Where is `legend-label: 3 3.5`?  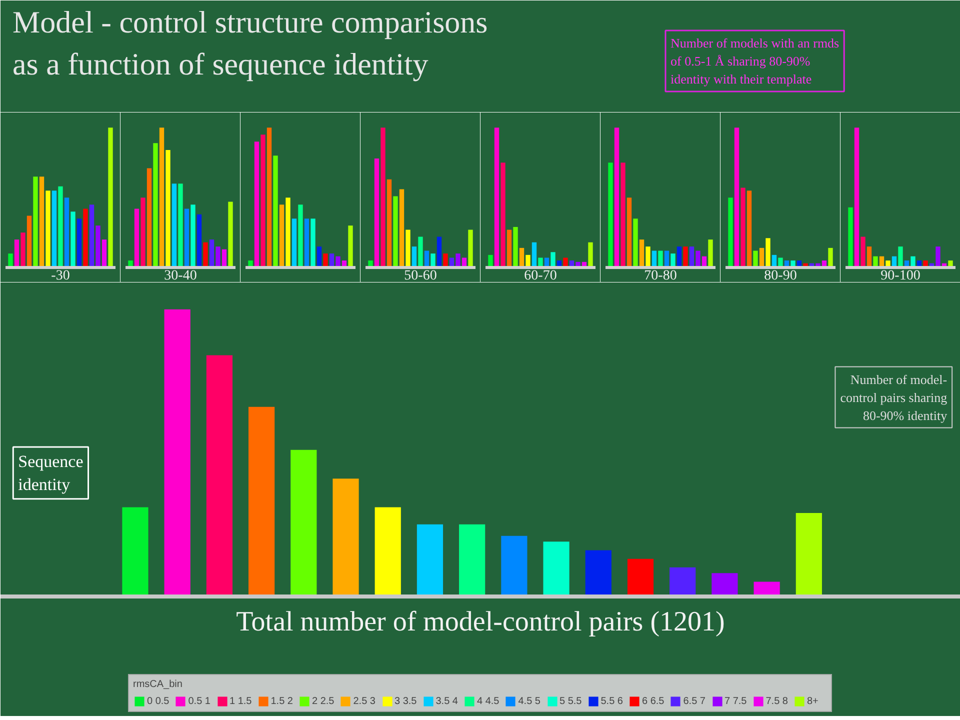
legend-label: 3 3.5 is located at coordinates (405, 701).